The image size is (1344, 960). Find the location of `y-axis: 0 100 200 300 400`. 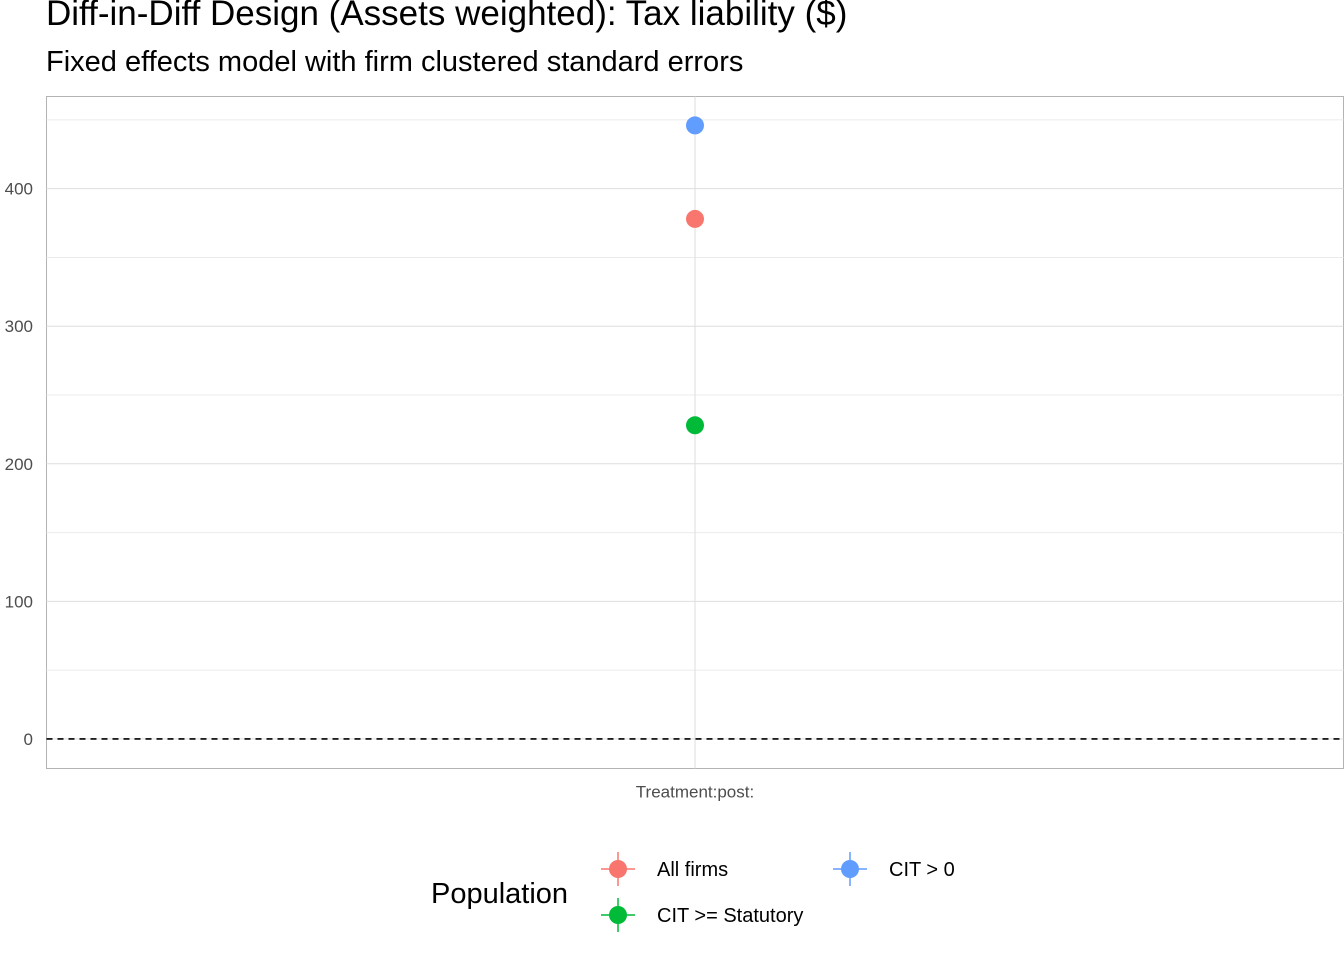

y-axis: 0 100 200 300 400 is located at coordinates (19, 464).